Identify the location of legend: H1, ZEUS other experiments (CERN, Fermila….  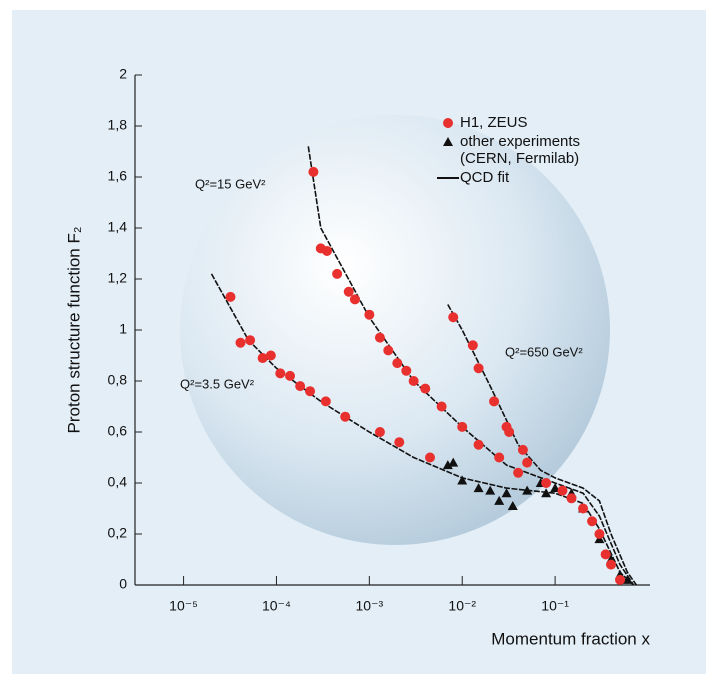
(523, 151).